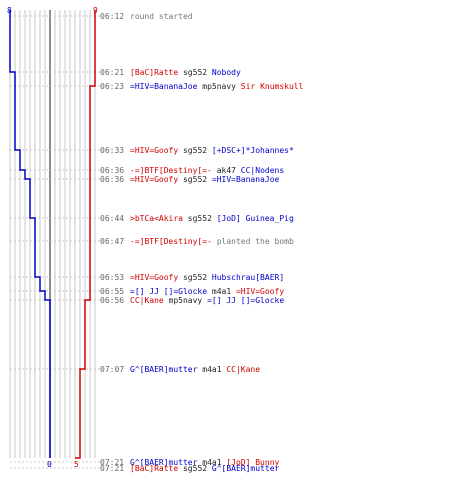 The width and height of the screenshot is (450, 500). What do you see at coordinates (112, 291) in the screenshot?
I see `event-time: 06:55` at bounding box center [112, 291].